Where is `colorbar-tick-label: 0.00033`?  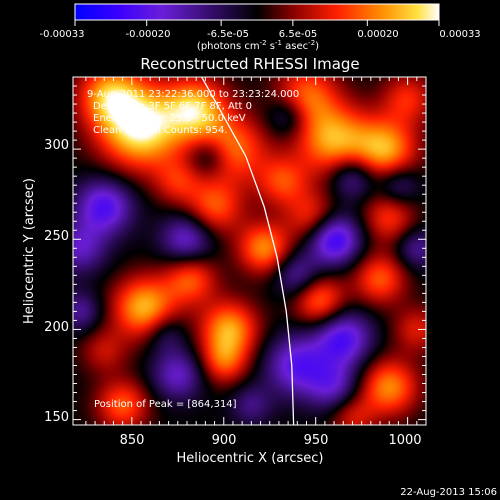 colorbar-tick-label: 0.00033 is located at coordinates (459, 34).